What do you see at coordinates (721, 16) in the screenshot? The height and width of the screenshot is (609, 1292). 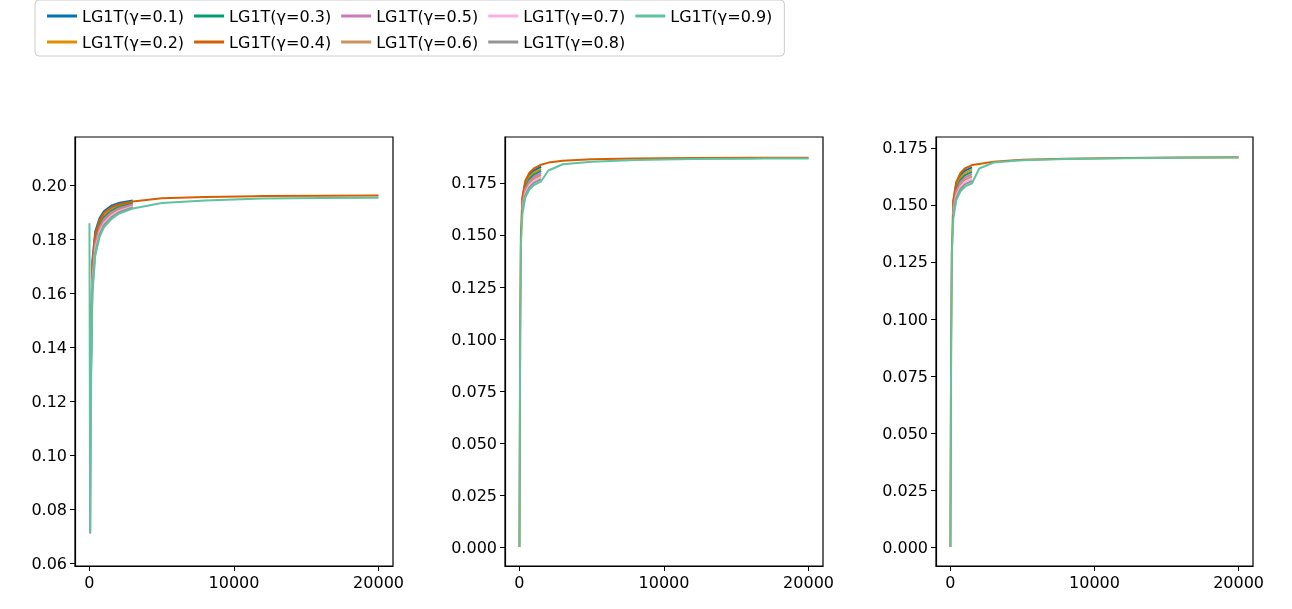 I see `legend-label: LG1T(γ=0.9)` at bounding box center [721, 16].